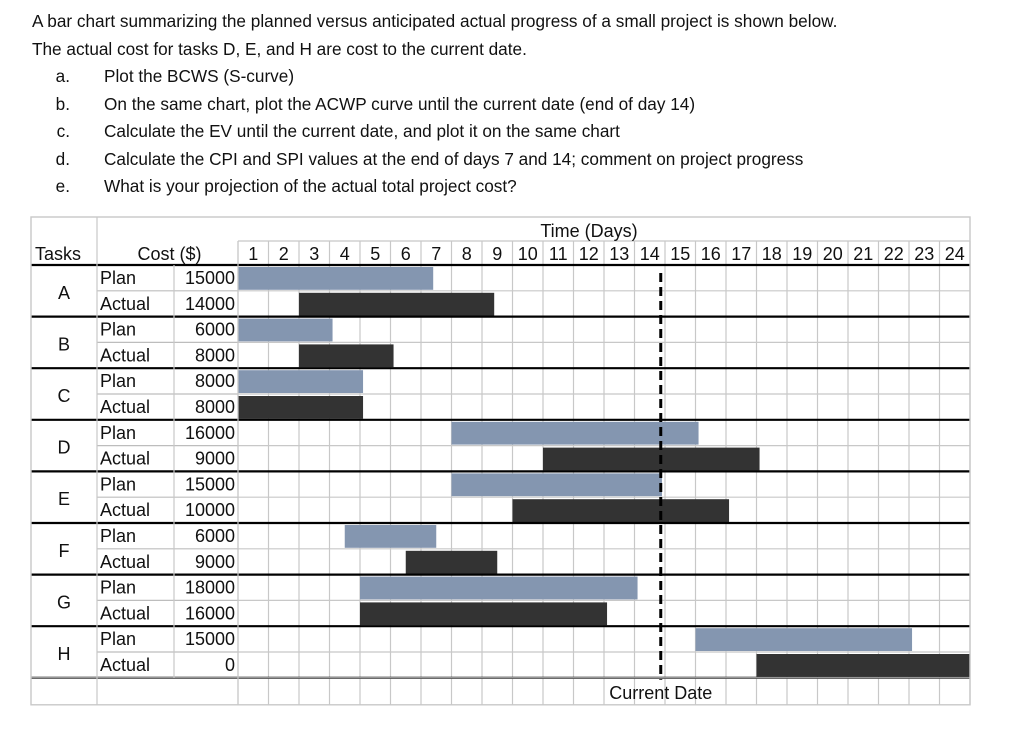 The image size is (1024, 739). I want to click on actual-cost: 16000, so click(210, 613).